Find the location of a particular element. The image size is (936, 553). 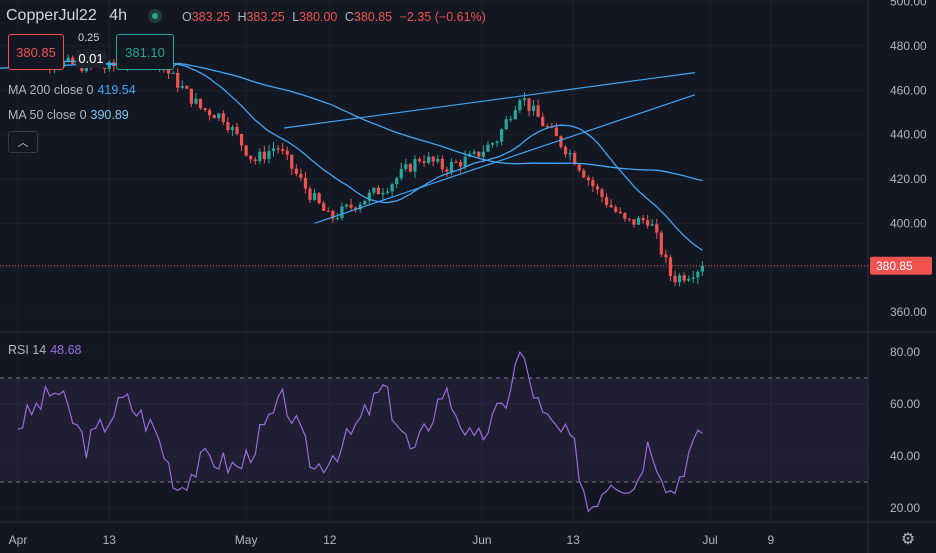

chevron-up-icon: ︿ is located at coordinates (23, 143).